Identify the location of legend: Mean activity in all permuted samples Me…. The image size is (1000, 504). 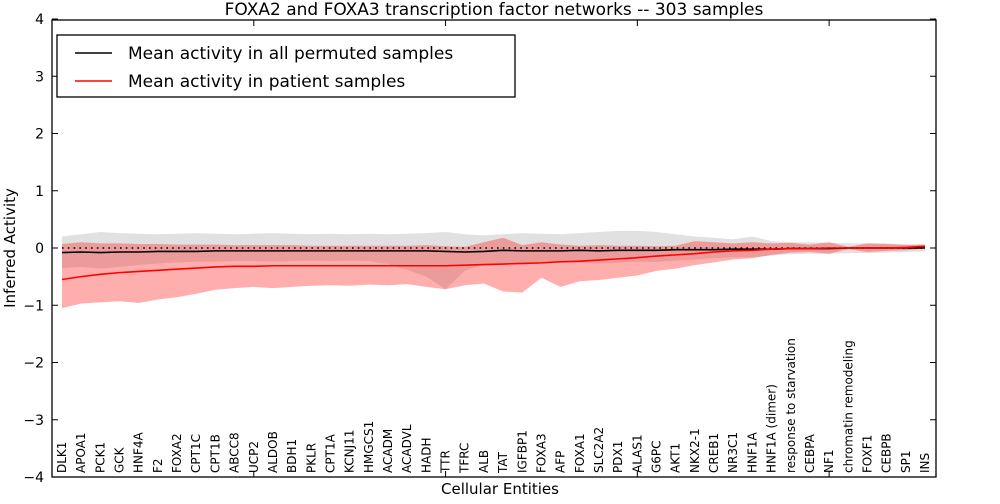
(286, 66).